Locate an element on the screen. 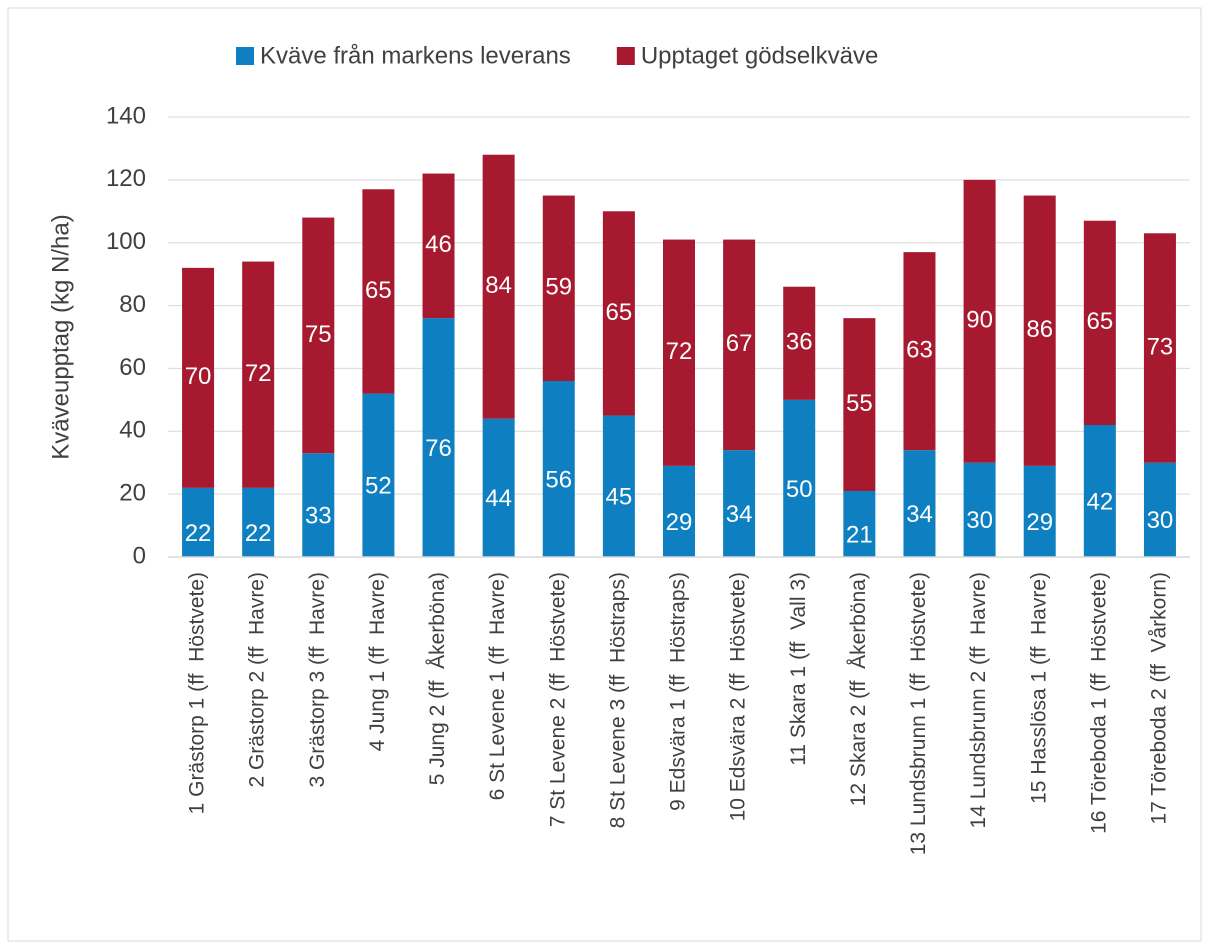 The width and height of the screenshot is (1209, 949). x-tick-label: 14 Lundsbrunn 2 (ff Havre) is located at coordinates (978, 700).